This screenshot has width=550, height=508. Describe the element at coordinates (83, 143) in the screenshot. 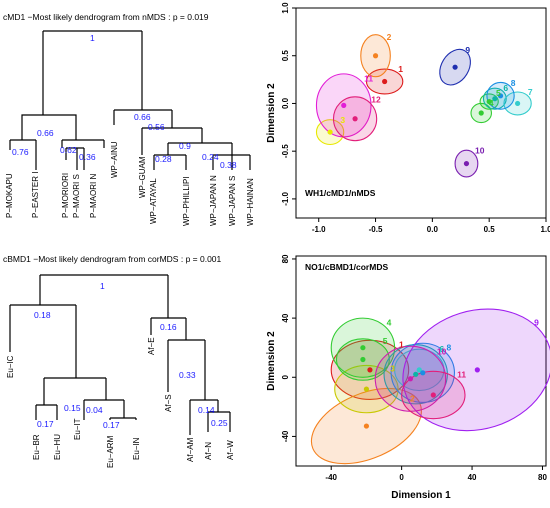

I see `branch-moriori-maori` at that location.